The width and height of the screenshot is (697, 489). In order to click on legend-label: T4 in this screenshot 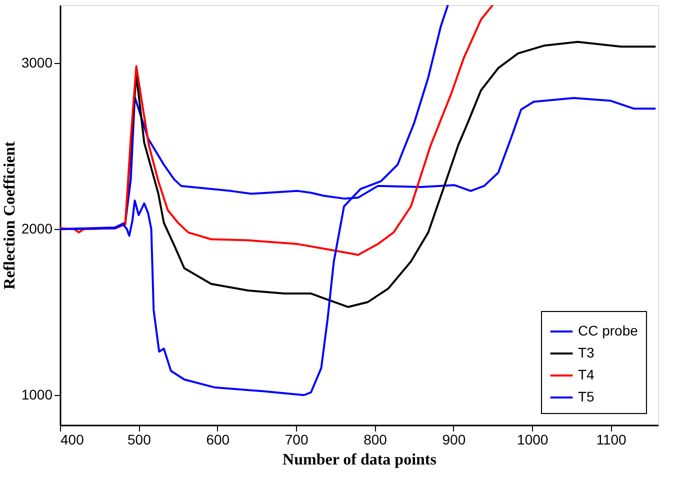, I will do `click(586, 374)`.